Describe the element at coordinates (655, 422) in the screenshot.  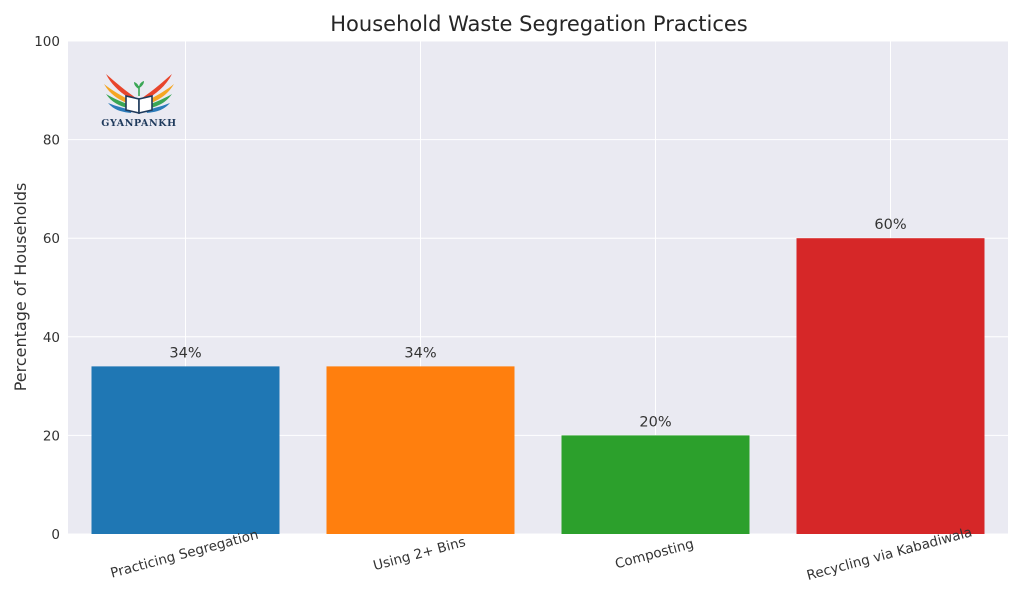
I see `bar-value-label: 20%` at that location.